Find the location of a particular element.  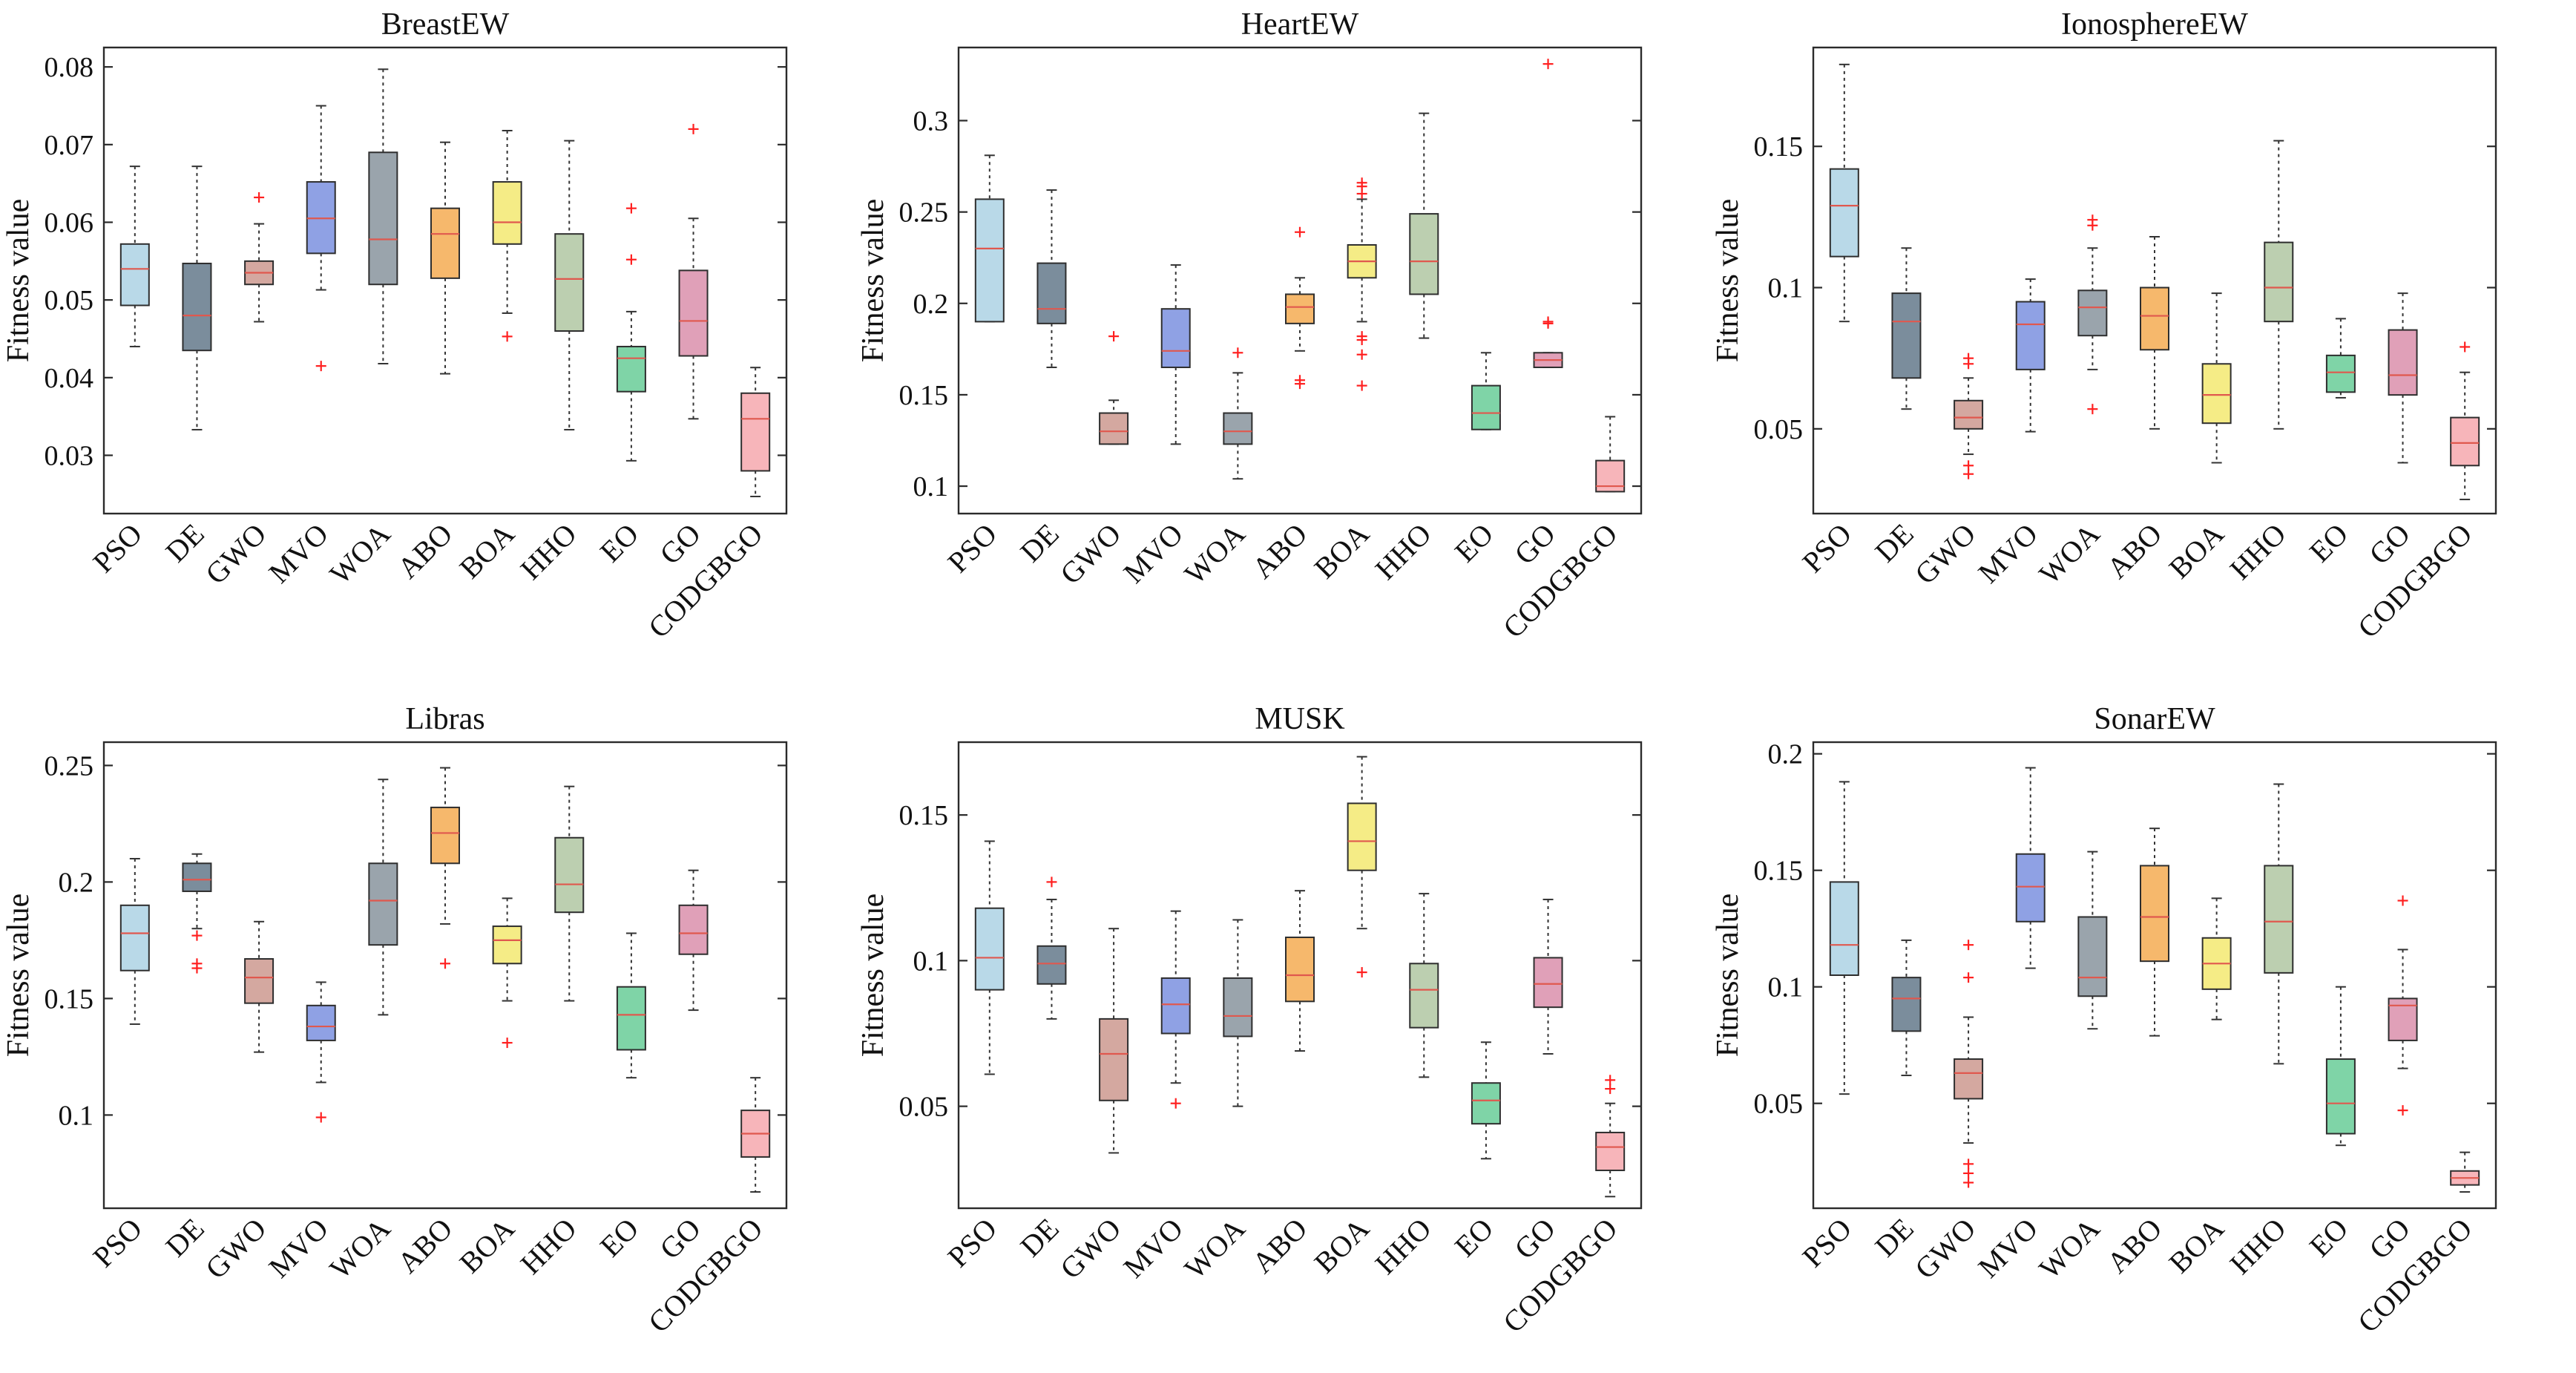

chart-6-box-pso is located at coordinates (1844, 938).